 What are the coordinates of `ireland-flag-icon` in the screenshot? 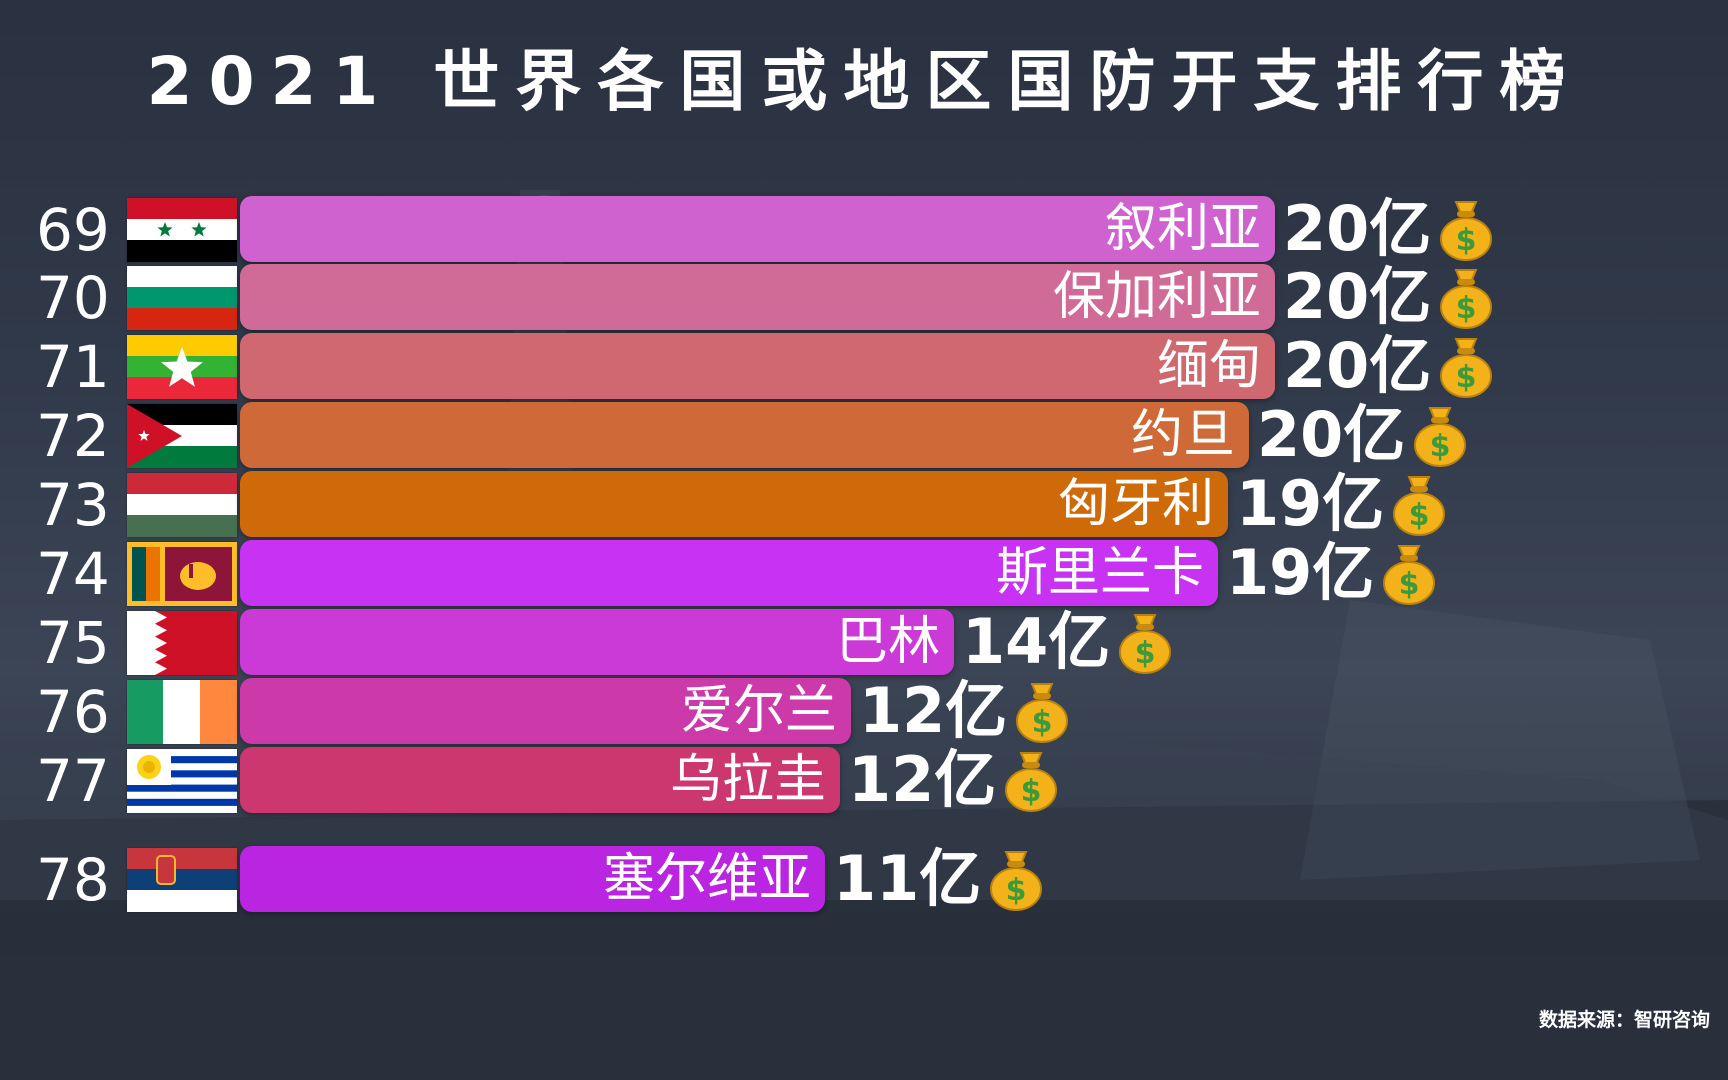 It's located at (182, 712).